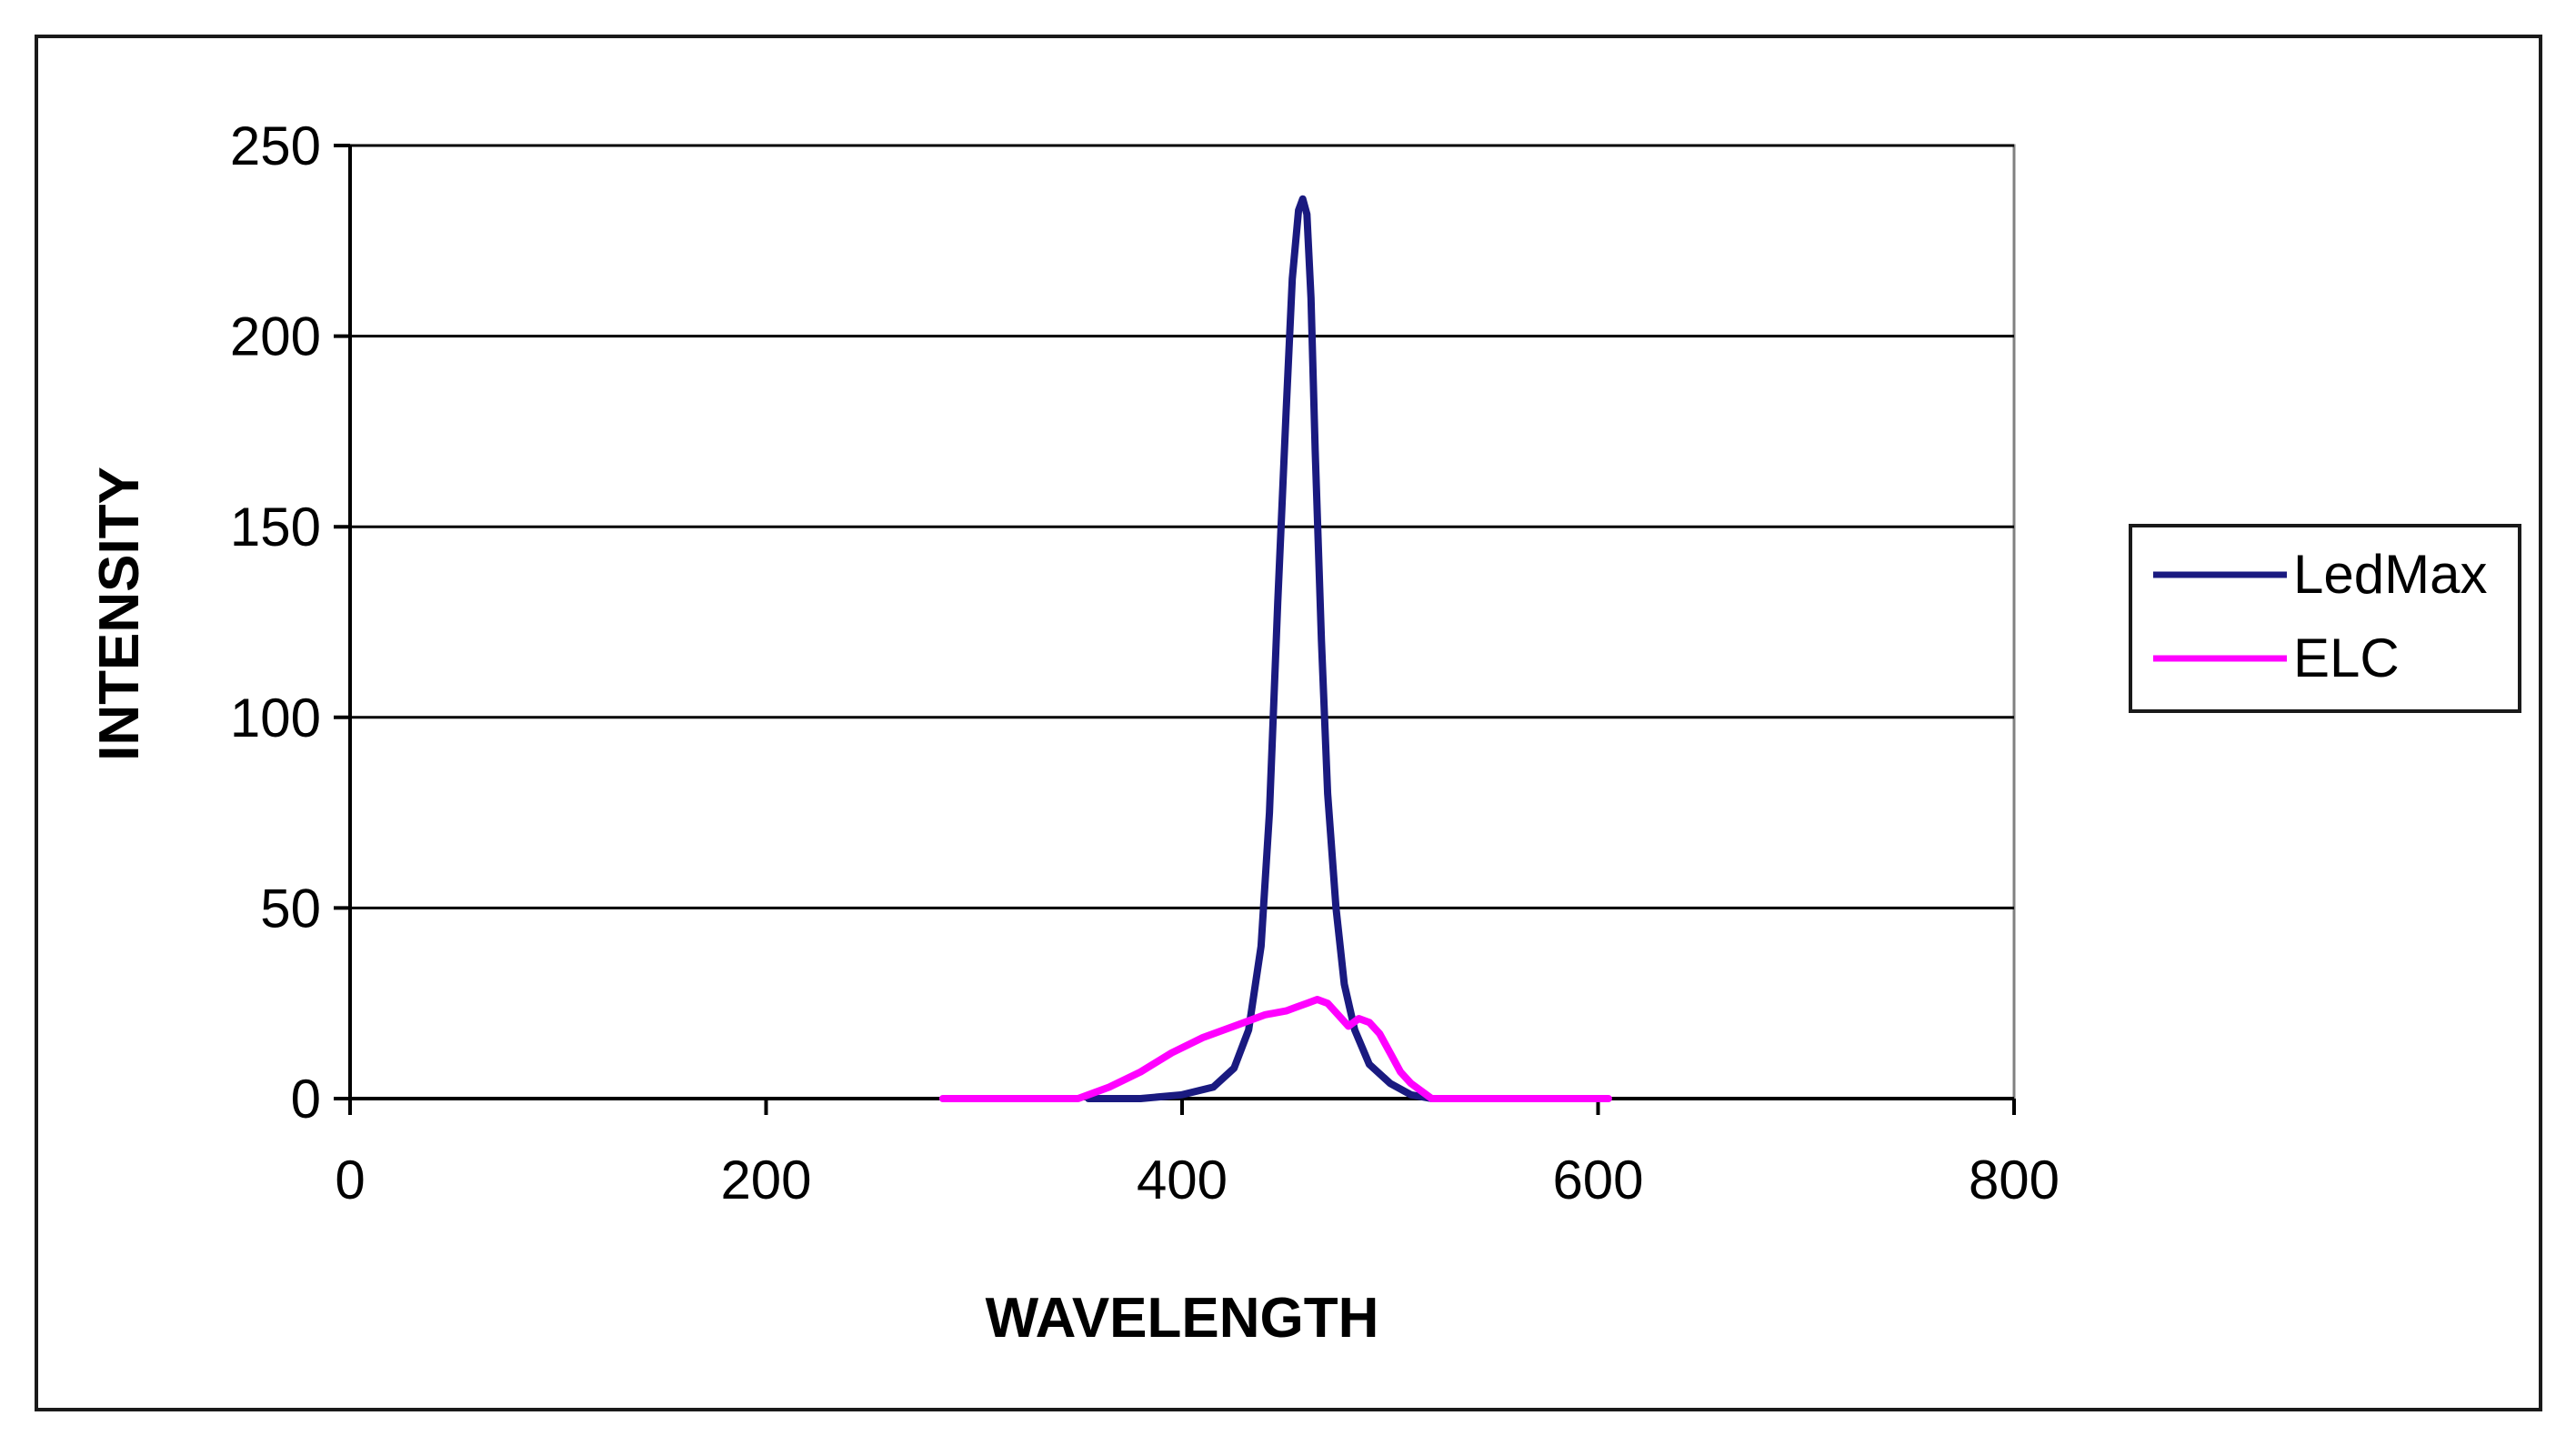 The height and width of the screenshot is (1446, 2576). What do you see at coordinates (1597, 1180) in the screenshot?
I see `x-tick-label-600: 600` at bounding box center [1597, 1180].